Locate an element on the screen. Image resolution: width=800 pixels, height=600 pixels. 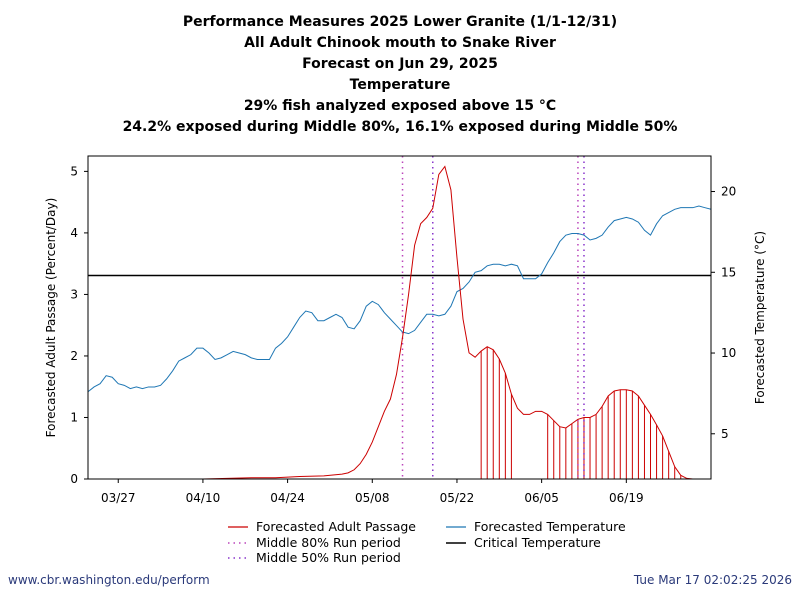
chart-subtitle-exposed: 29% fish analyzed exposed above 15 °C is located at coordinates (400, 106).